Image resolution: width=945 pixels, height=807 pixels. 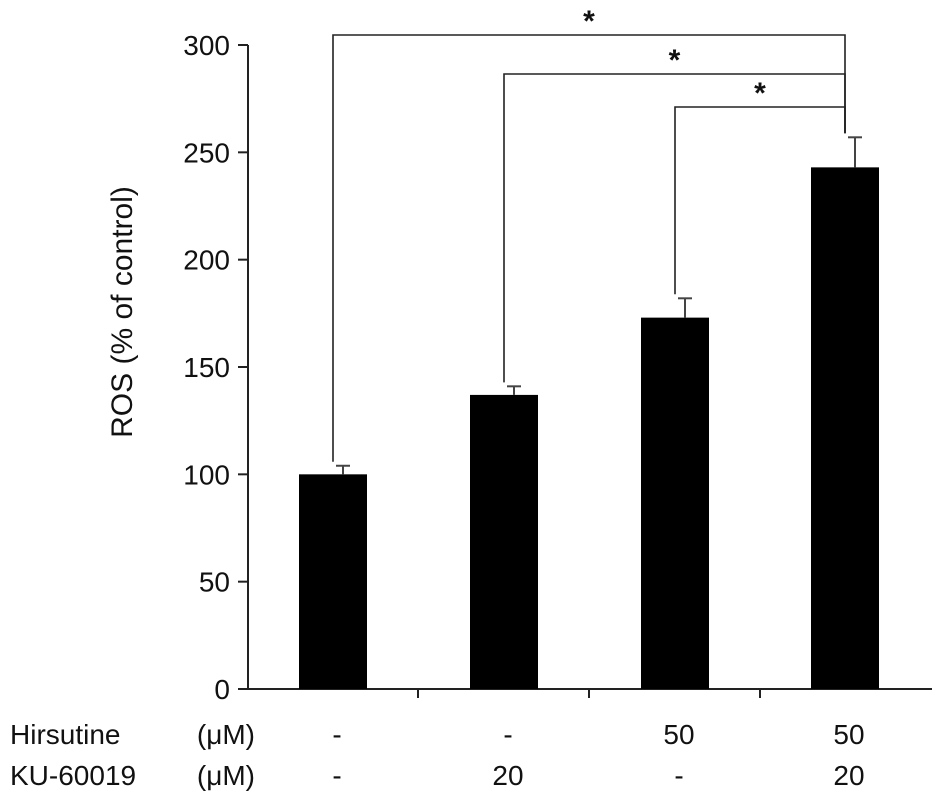 What do you see at coordinates (206, 474) in the screenshot?
I see `y-tick-label: 100` at bounding box center [206, 474].